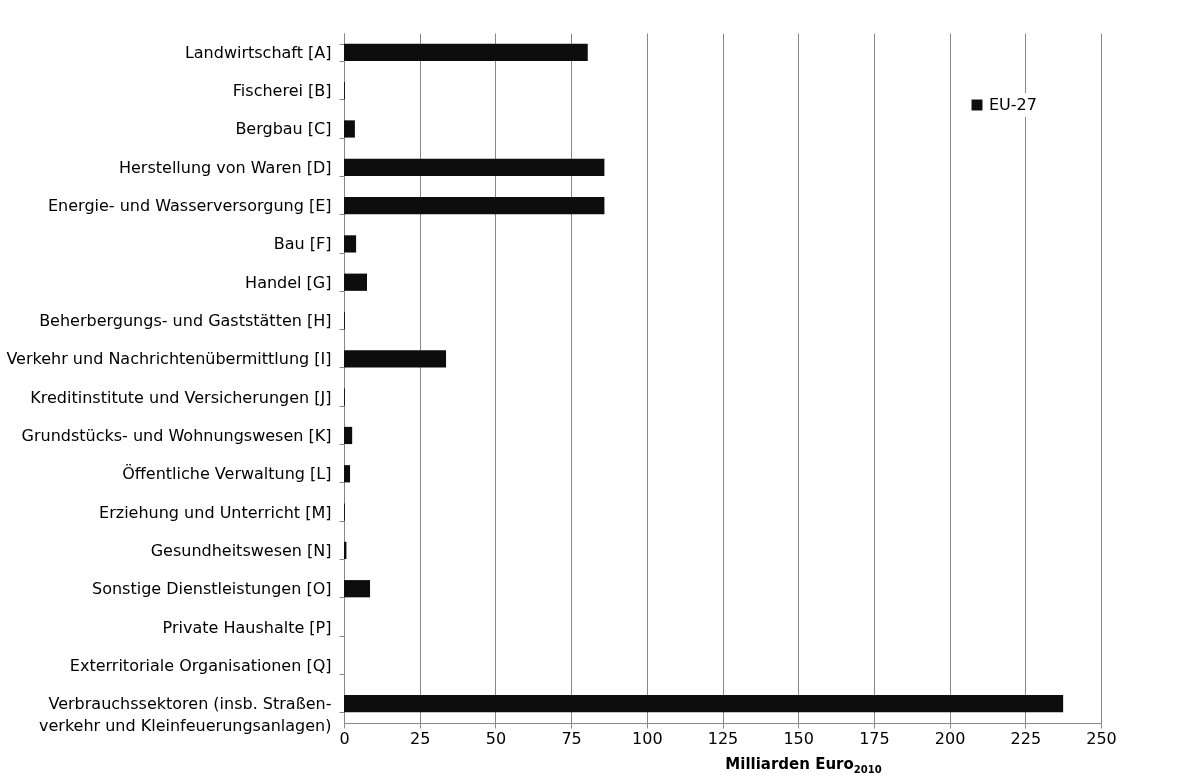  I want to click on y-tick-label: Beherbergungs- und Gaststätten [H], so click(185, 321).